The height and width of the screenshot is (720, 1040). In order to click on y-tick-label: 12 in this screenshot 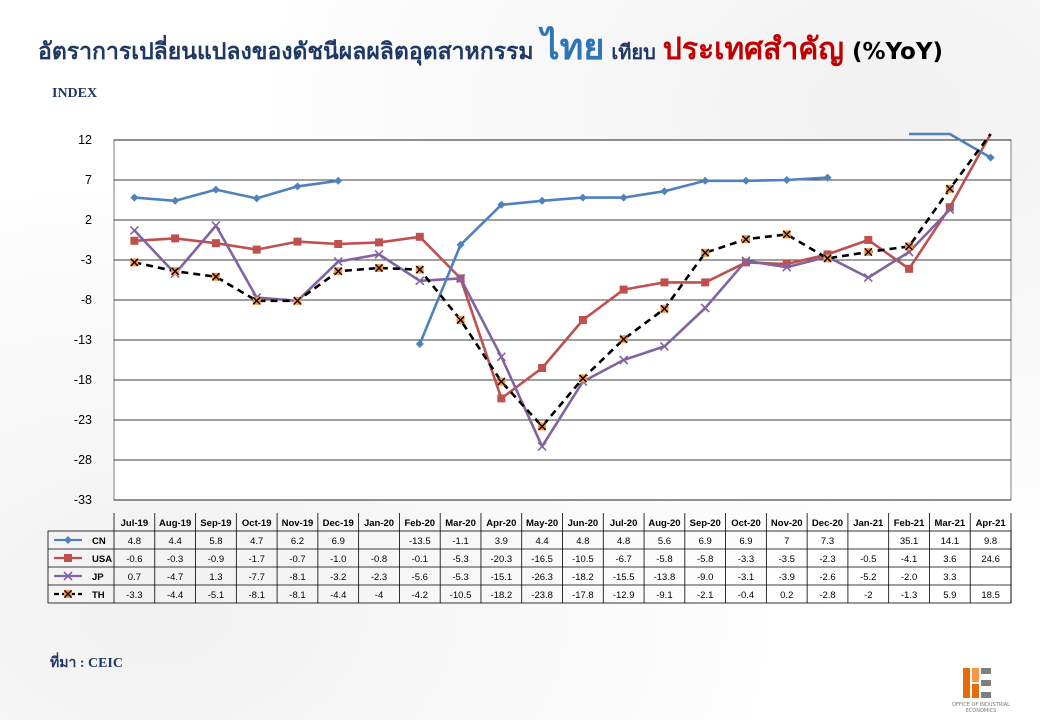, I will do `click(85, 140)`.